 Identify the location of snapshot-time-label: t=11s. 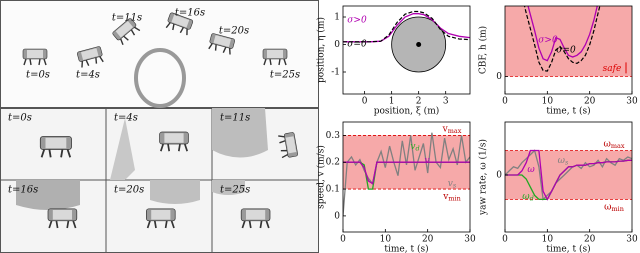
(235, 118).